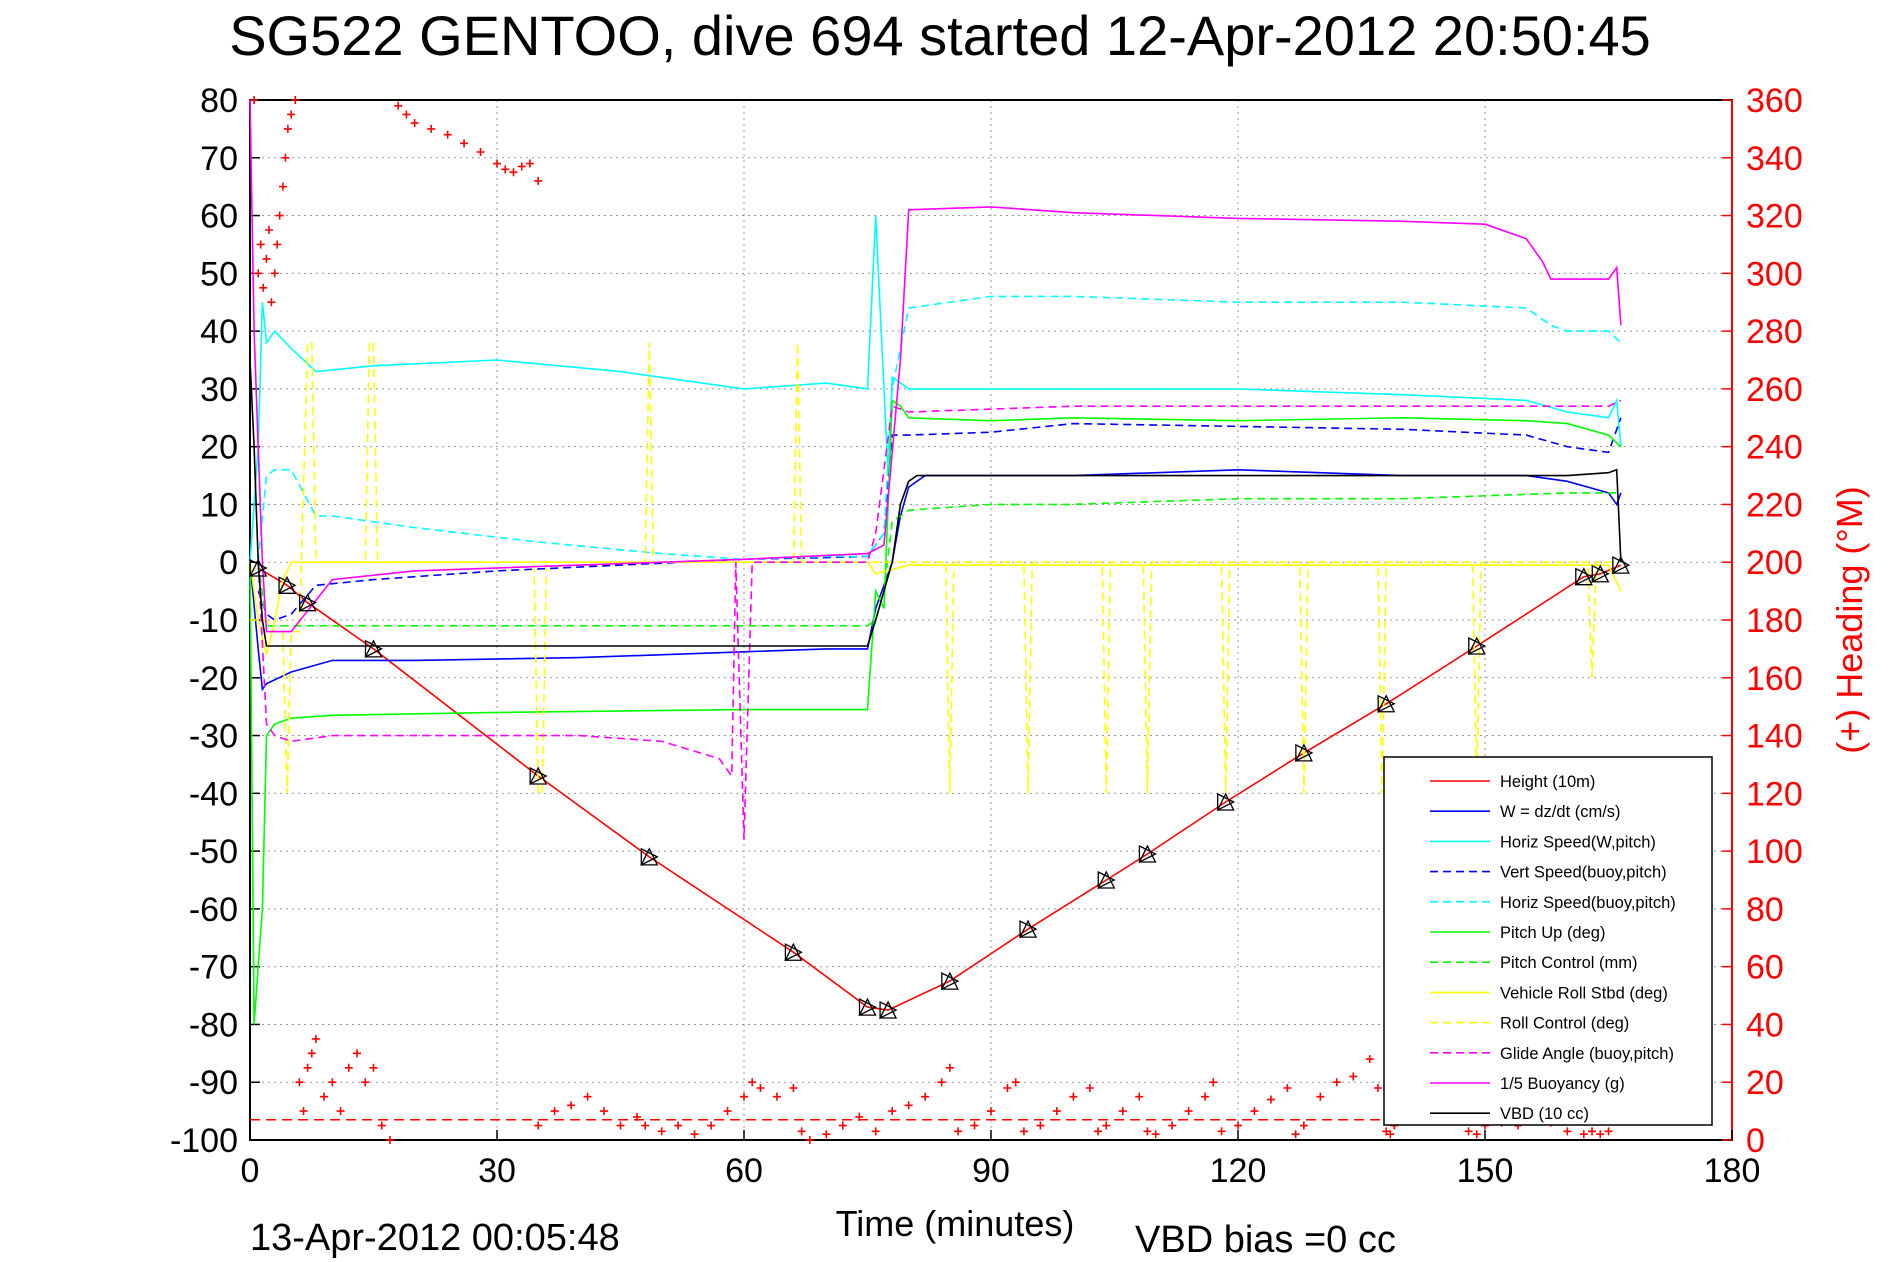 This screenshot has height=1262, width=1891. Describe the element at coordinates (219, 217) in the screenshot. I see `y-tick-label: 60` at that location.